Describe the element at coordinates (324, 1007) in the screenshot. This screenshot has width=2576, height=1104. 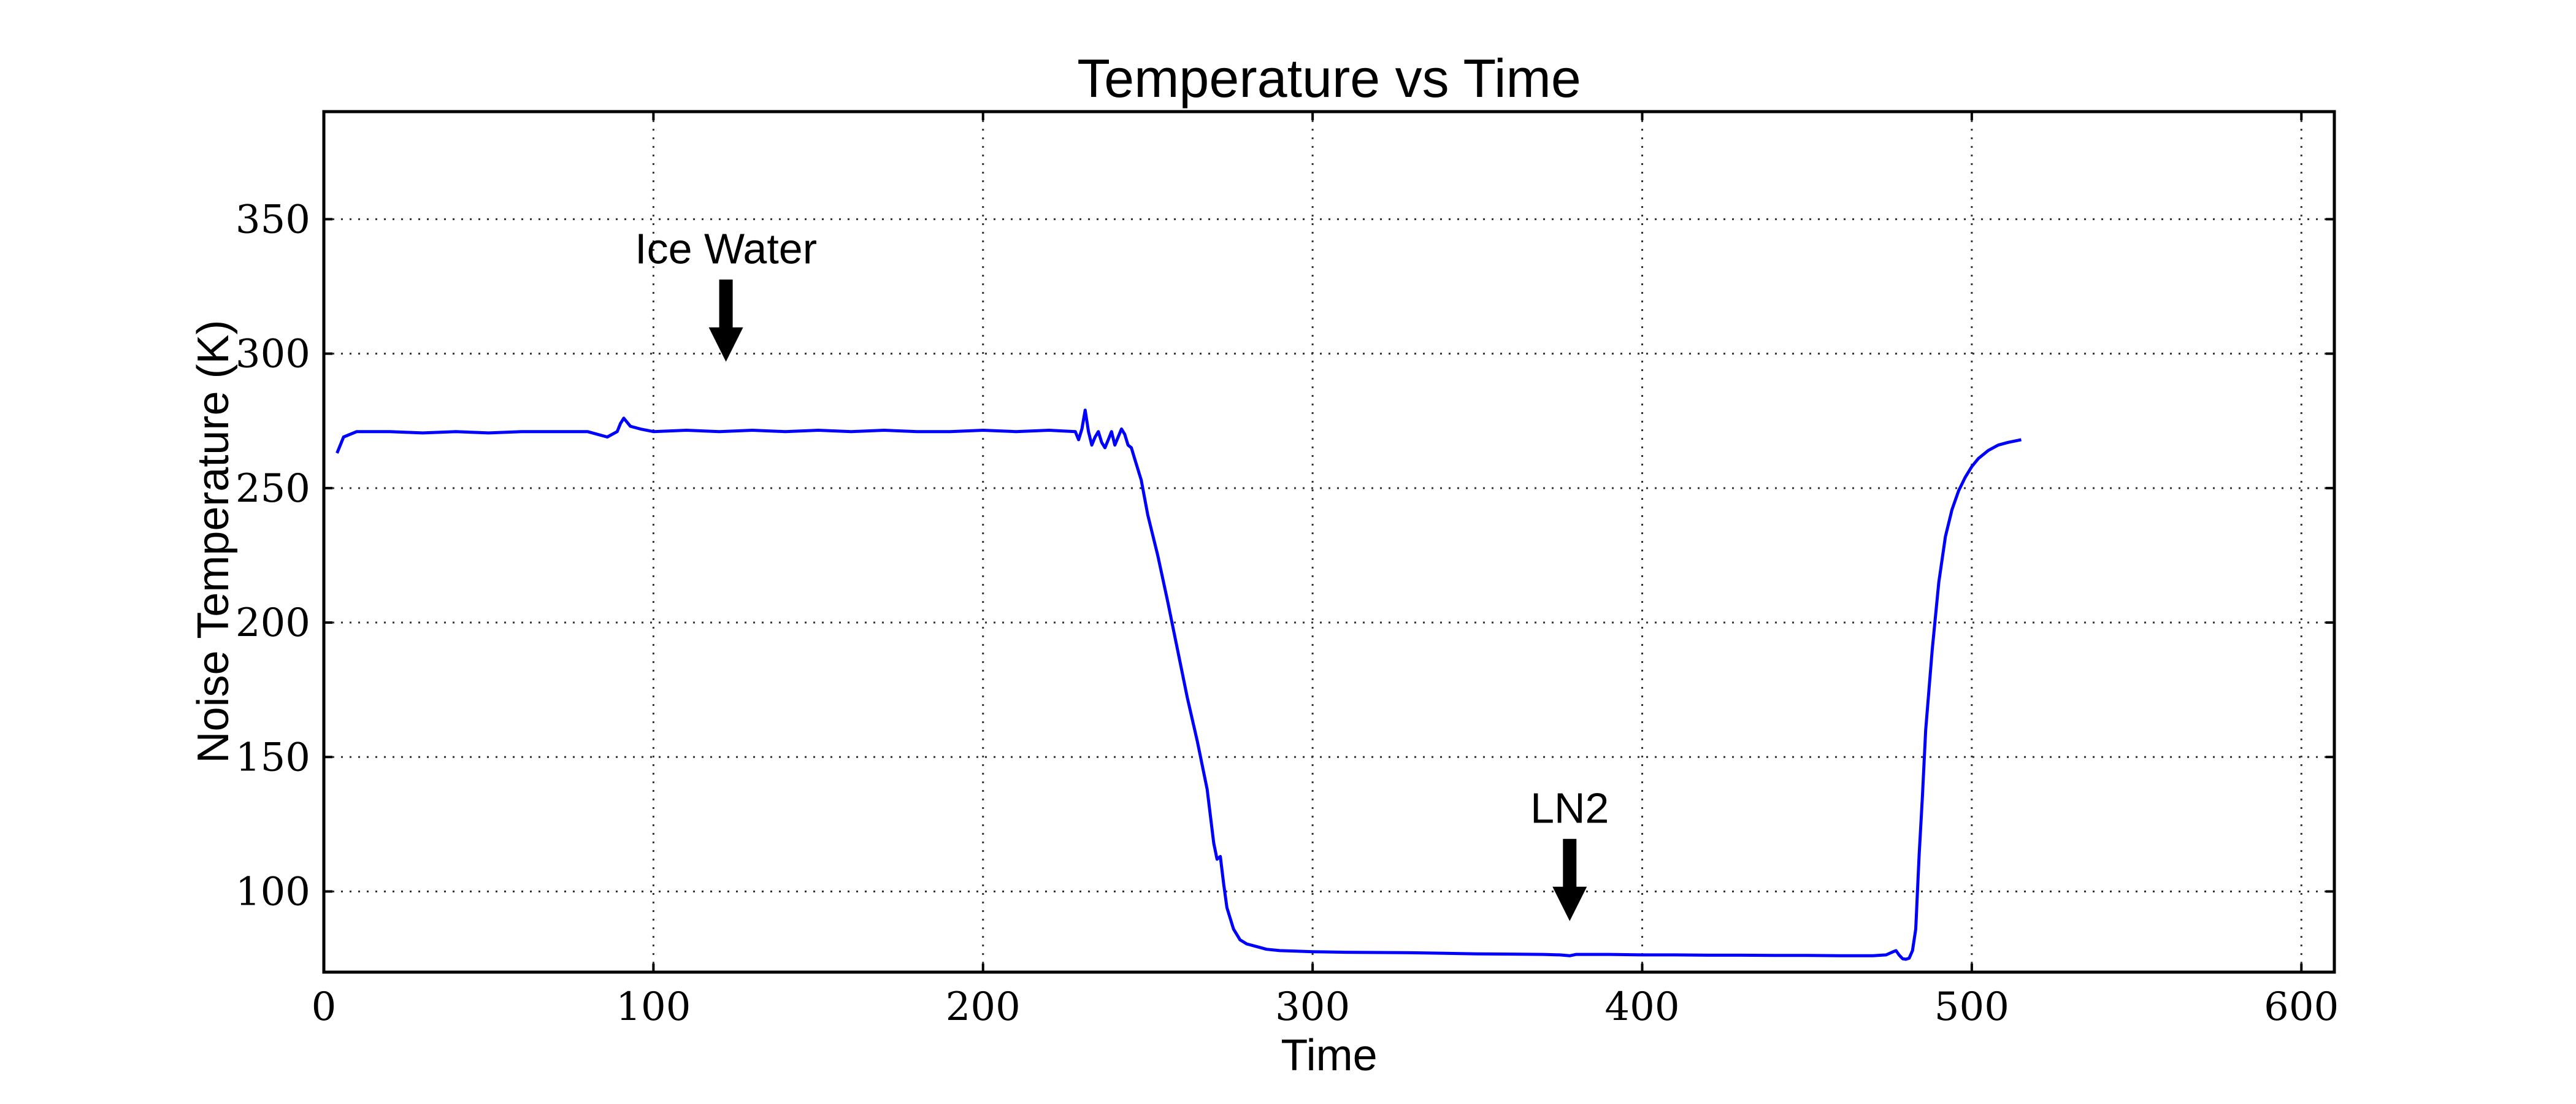
I see `x-tick-label: 0` at that location.